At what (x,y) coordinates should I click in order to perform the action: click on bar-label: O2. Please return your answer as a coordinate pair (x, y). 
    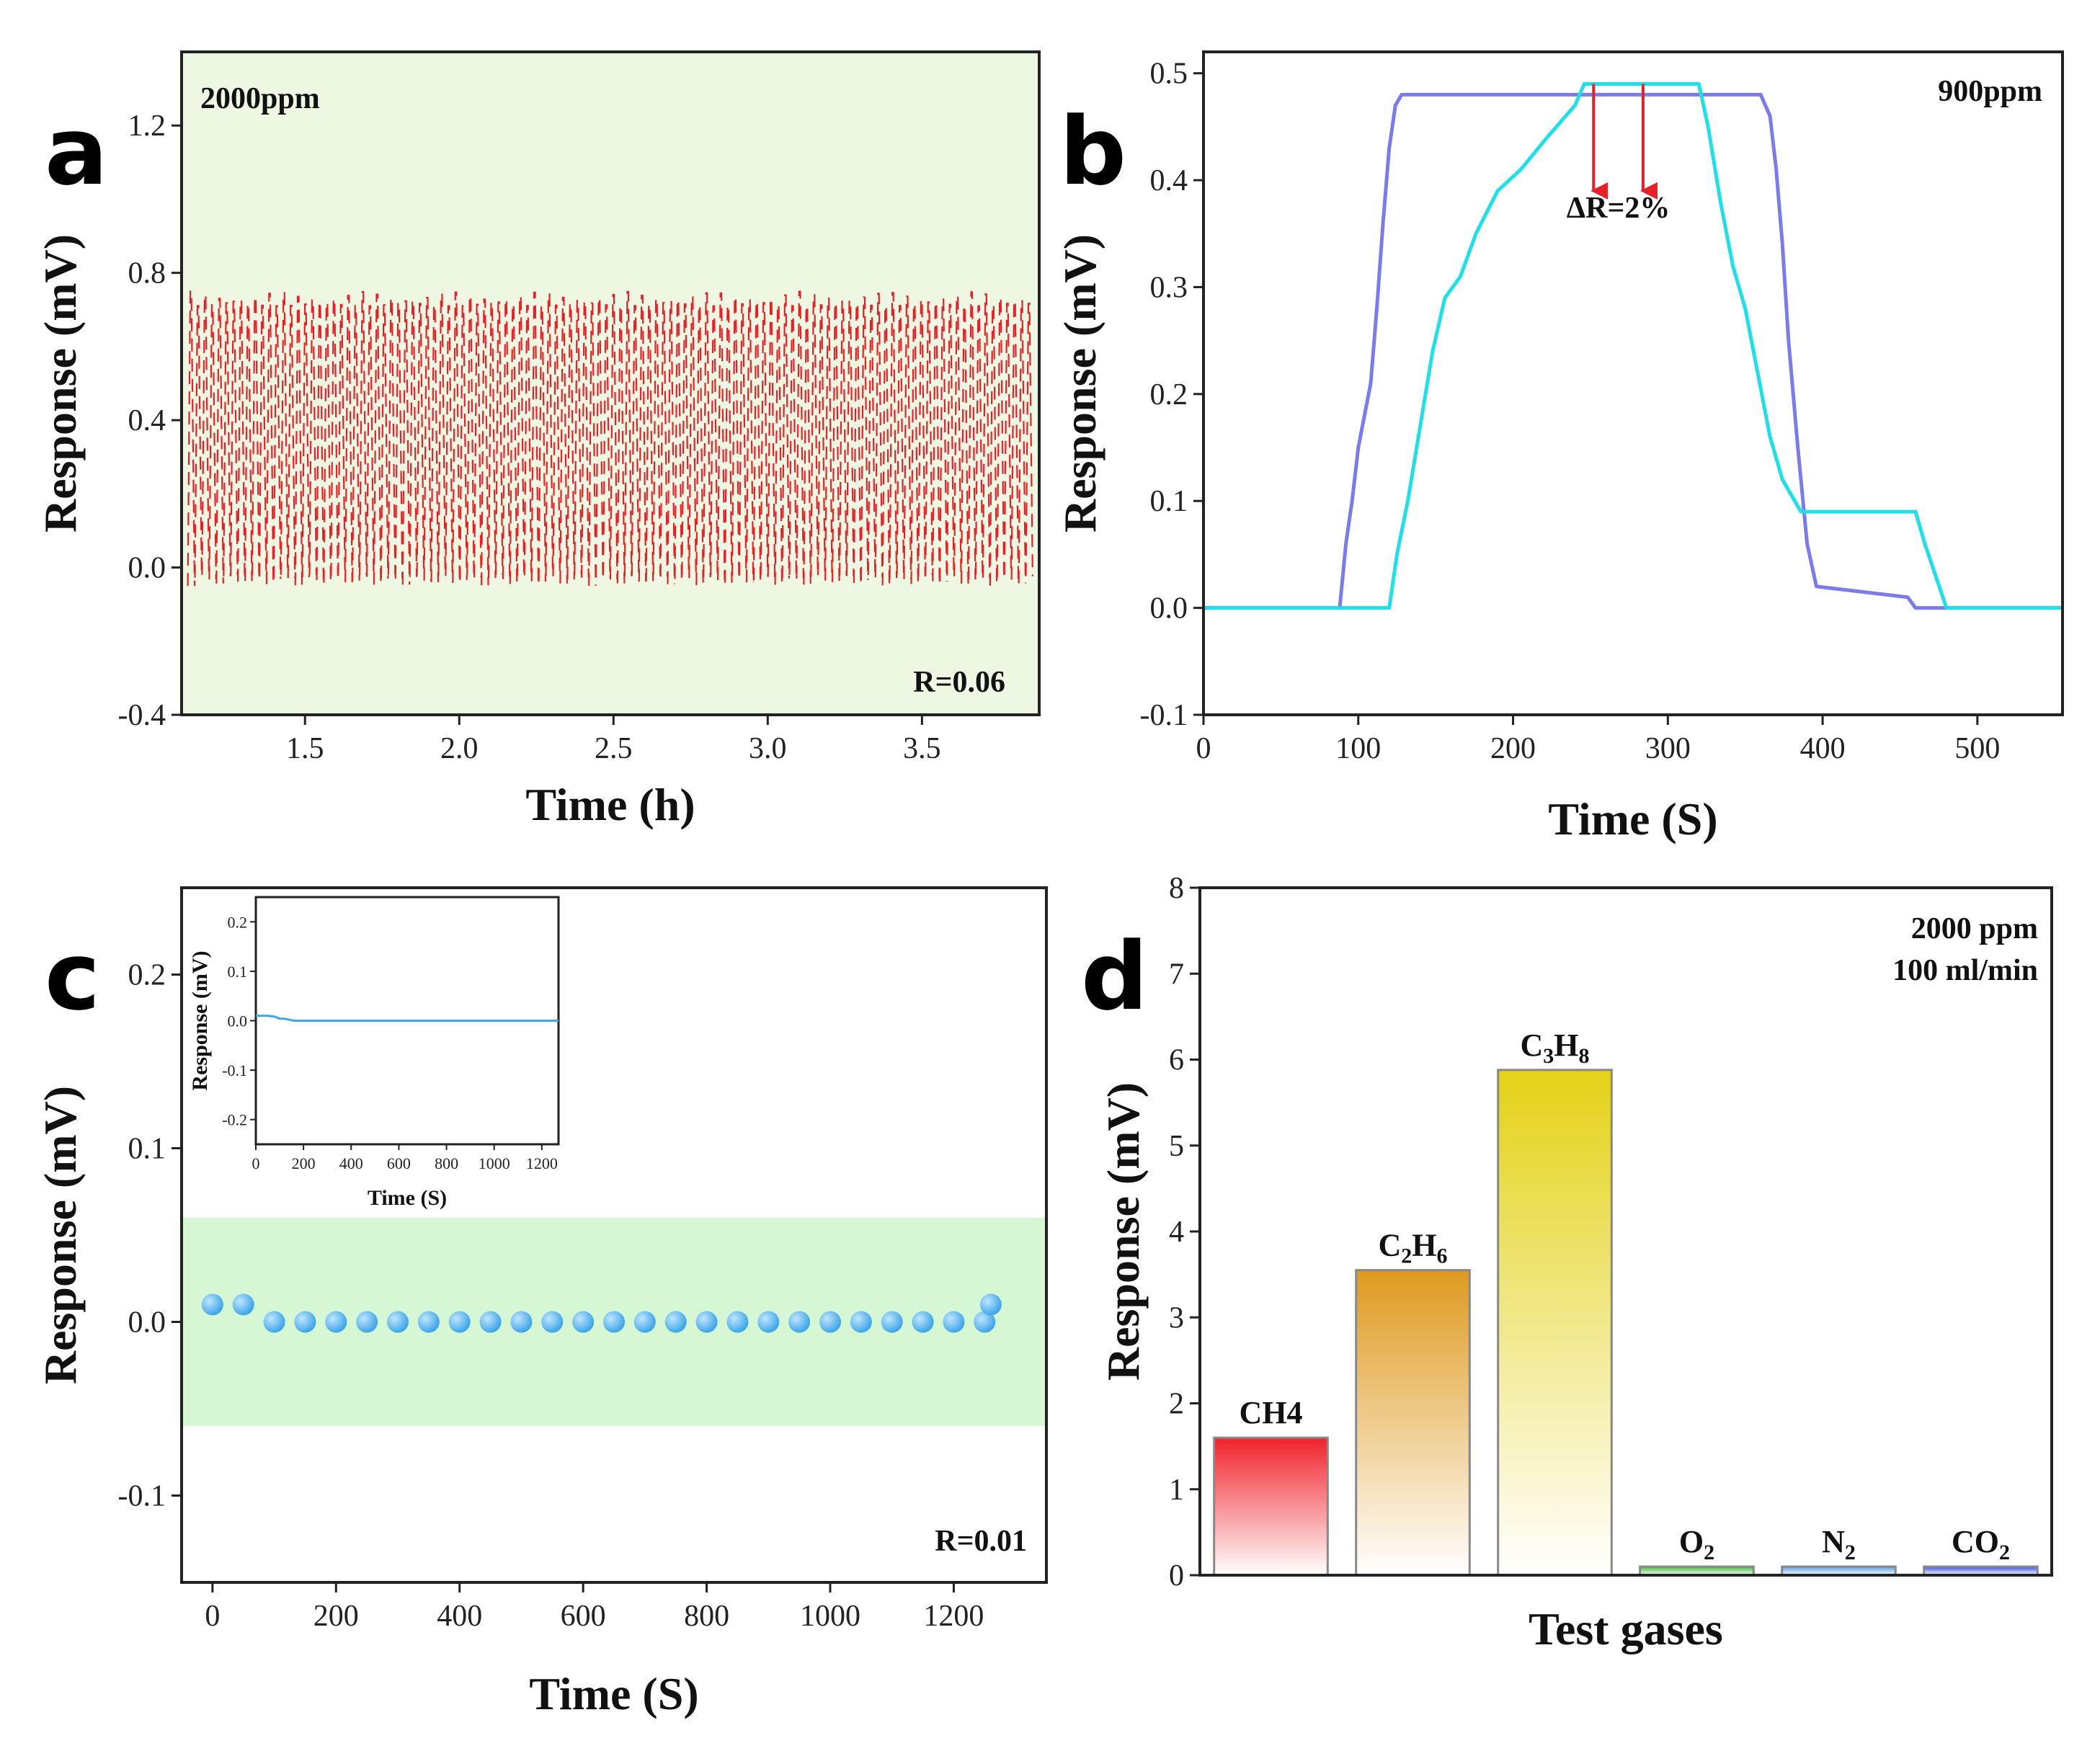
    Looking at the image, I should click on (1696, 1544).